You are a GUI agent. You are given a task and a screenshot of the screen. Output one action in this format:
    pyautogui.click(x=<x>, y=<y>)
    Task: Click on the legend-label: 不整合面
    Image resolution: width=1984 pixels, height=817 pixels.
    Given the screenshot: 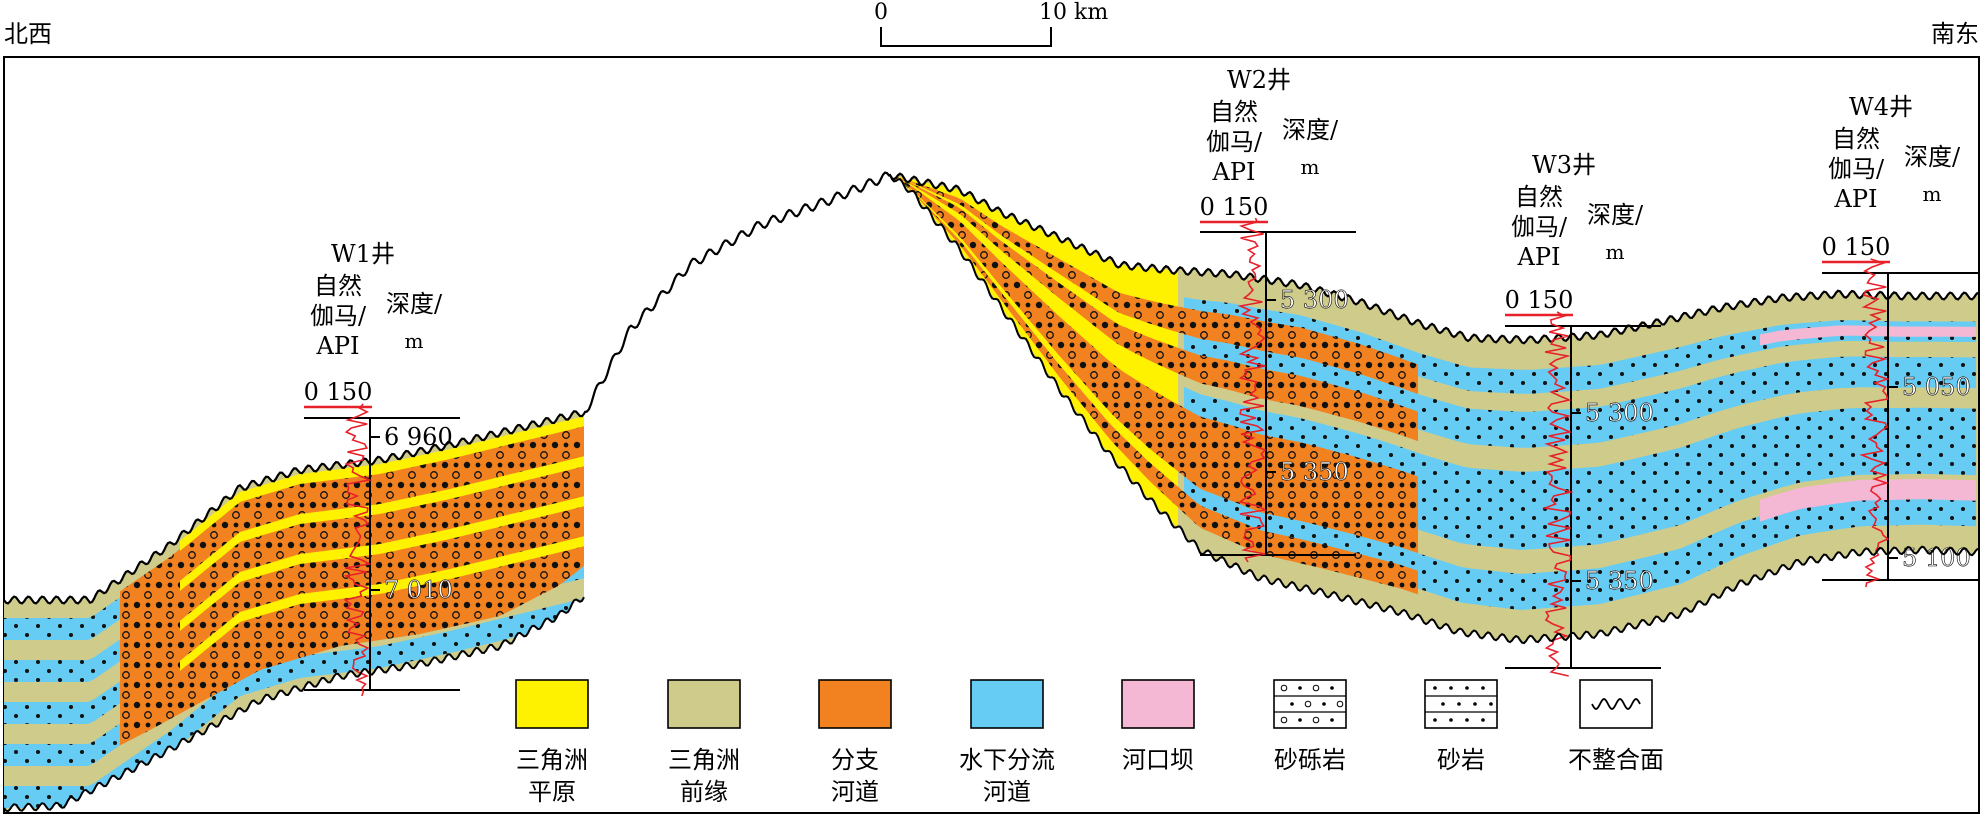 What is the action you would take?
    pyautogui.click(x=1616, y=760)
    